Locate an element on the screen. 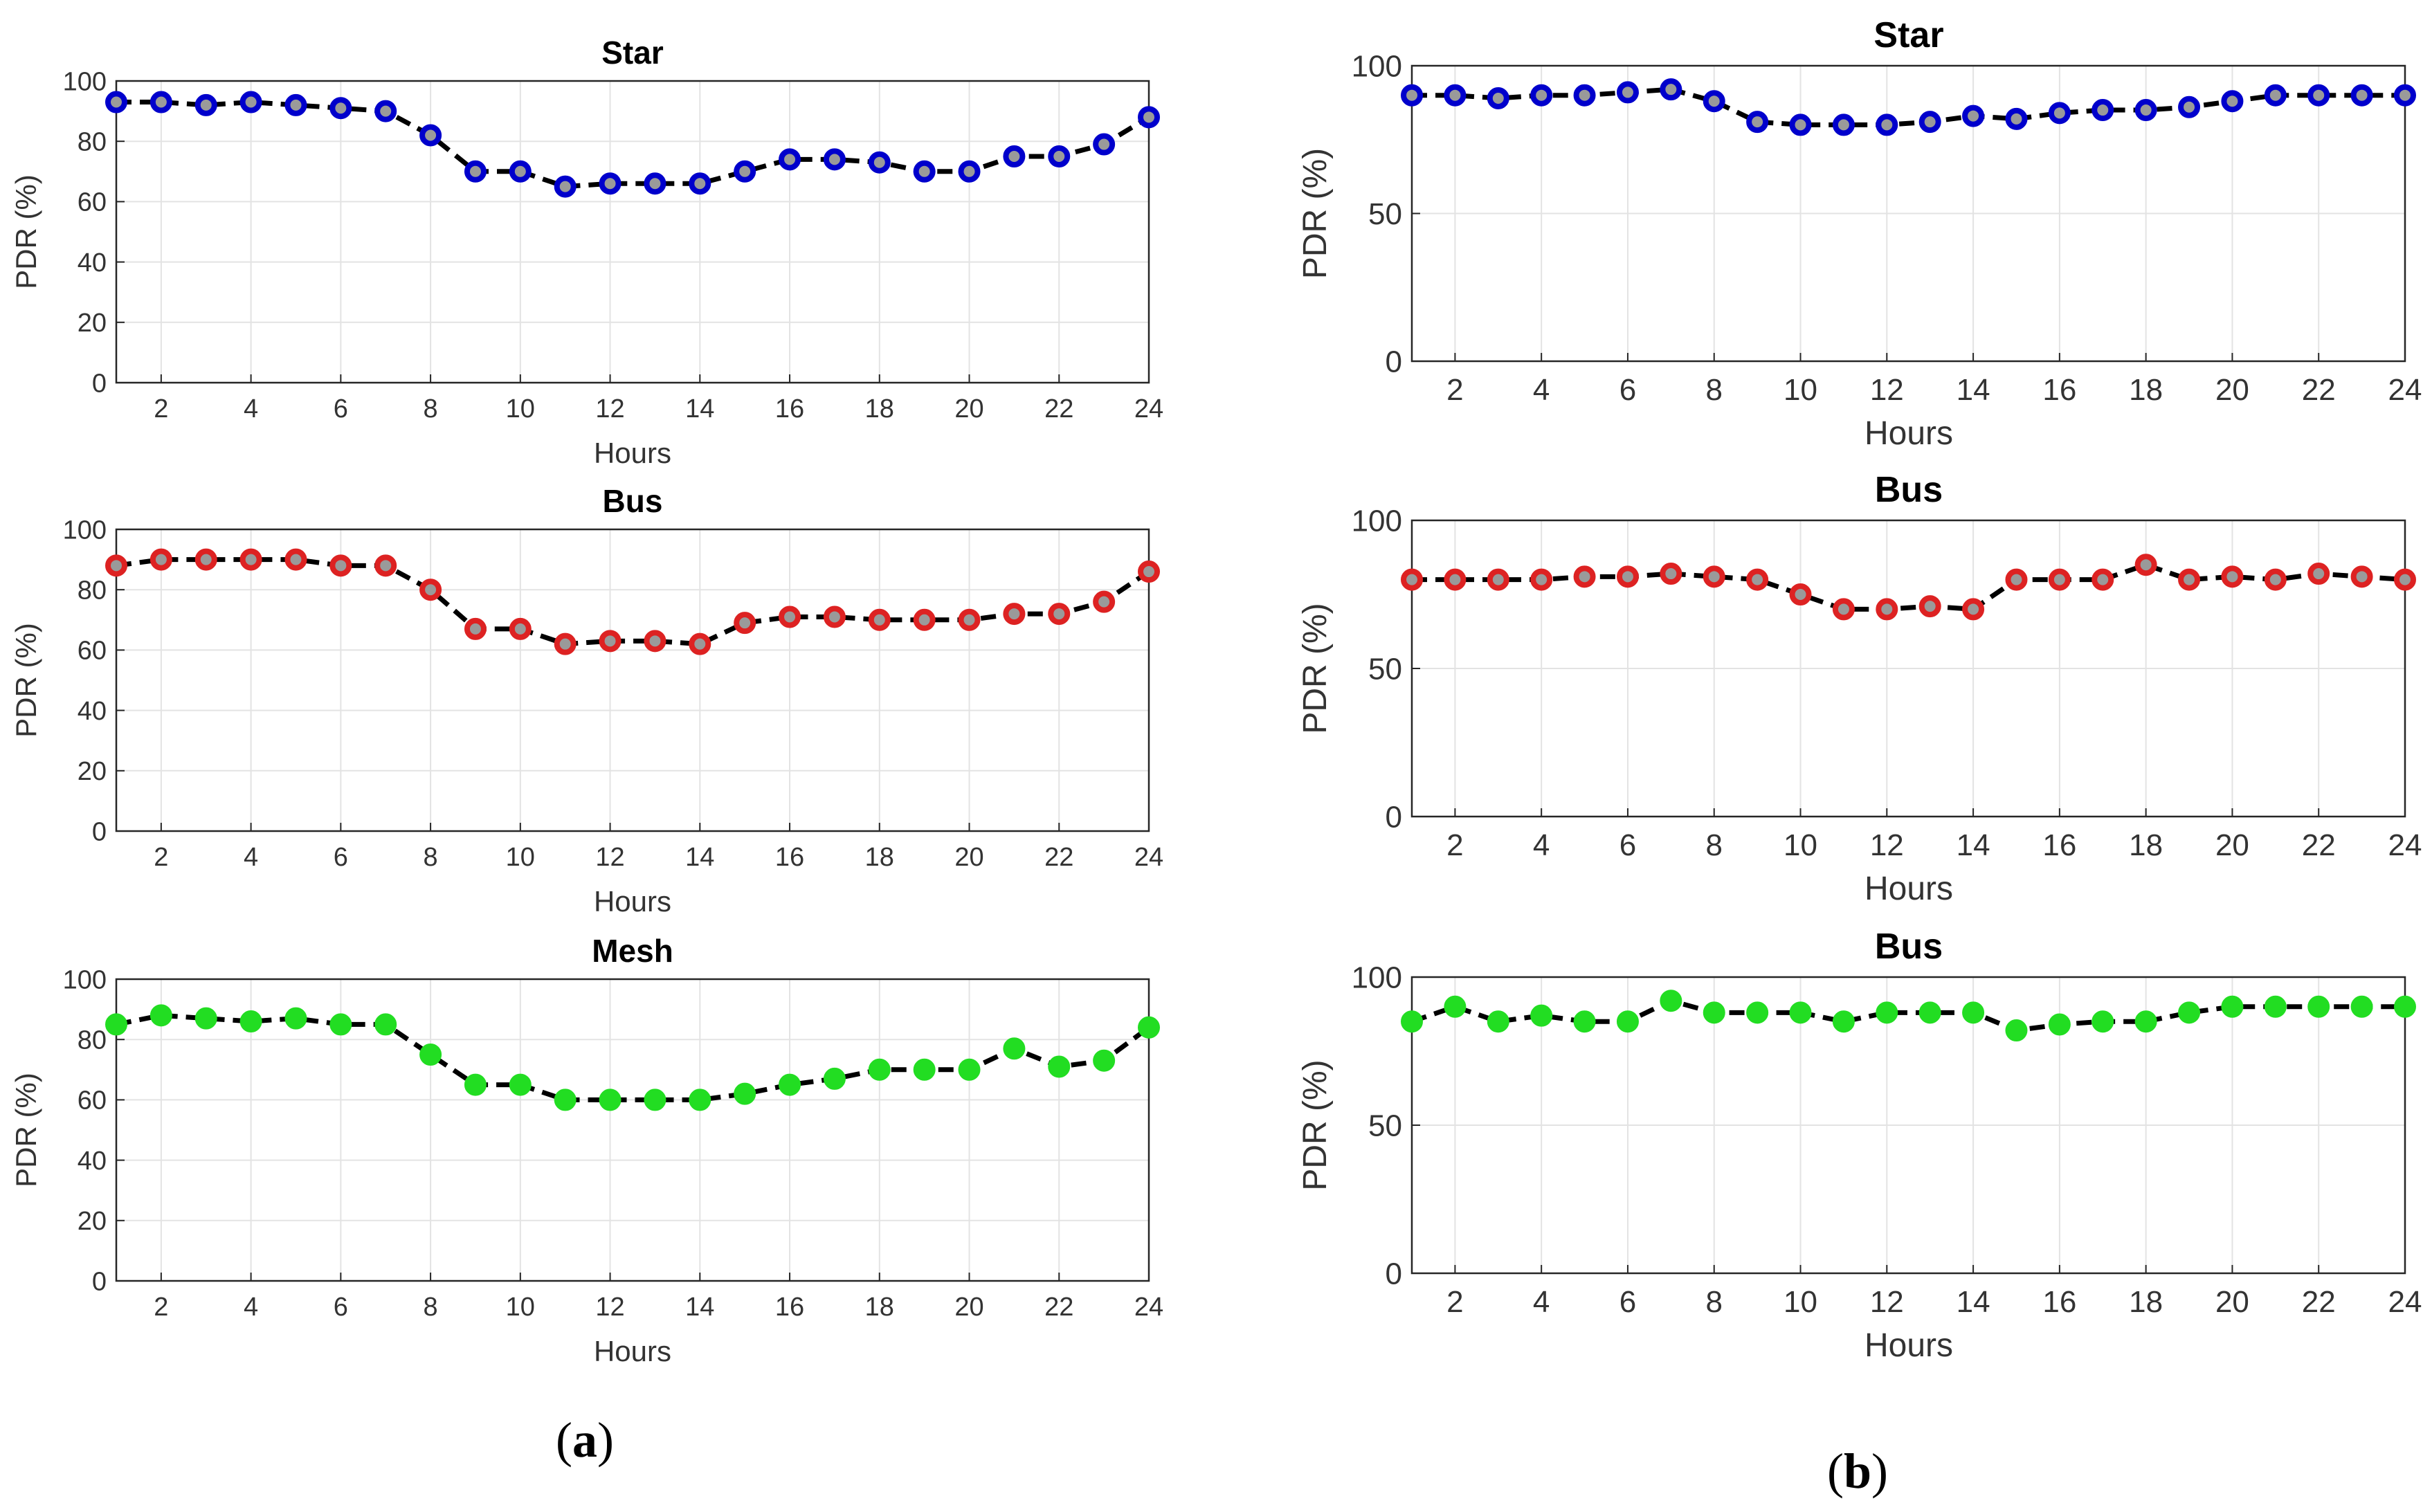  chart-4-xtick-label: 10 is located at coordinates (1800, 390).